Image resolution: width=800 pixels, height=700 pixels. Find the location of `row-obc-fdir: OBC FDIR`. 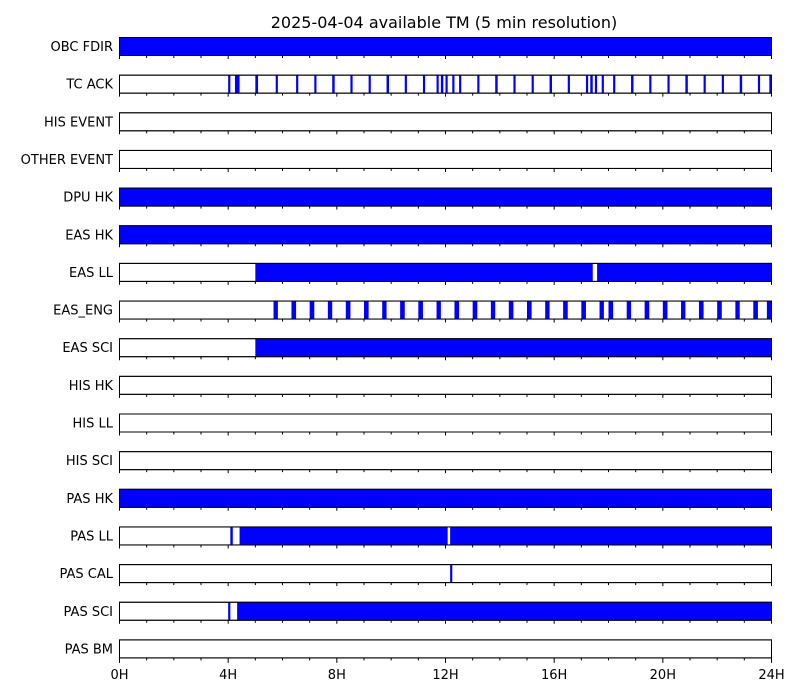

row-obc-fdir: OBC FDIR is located at coordinates (411, 48).